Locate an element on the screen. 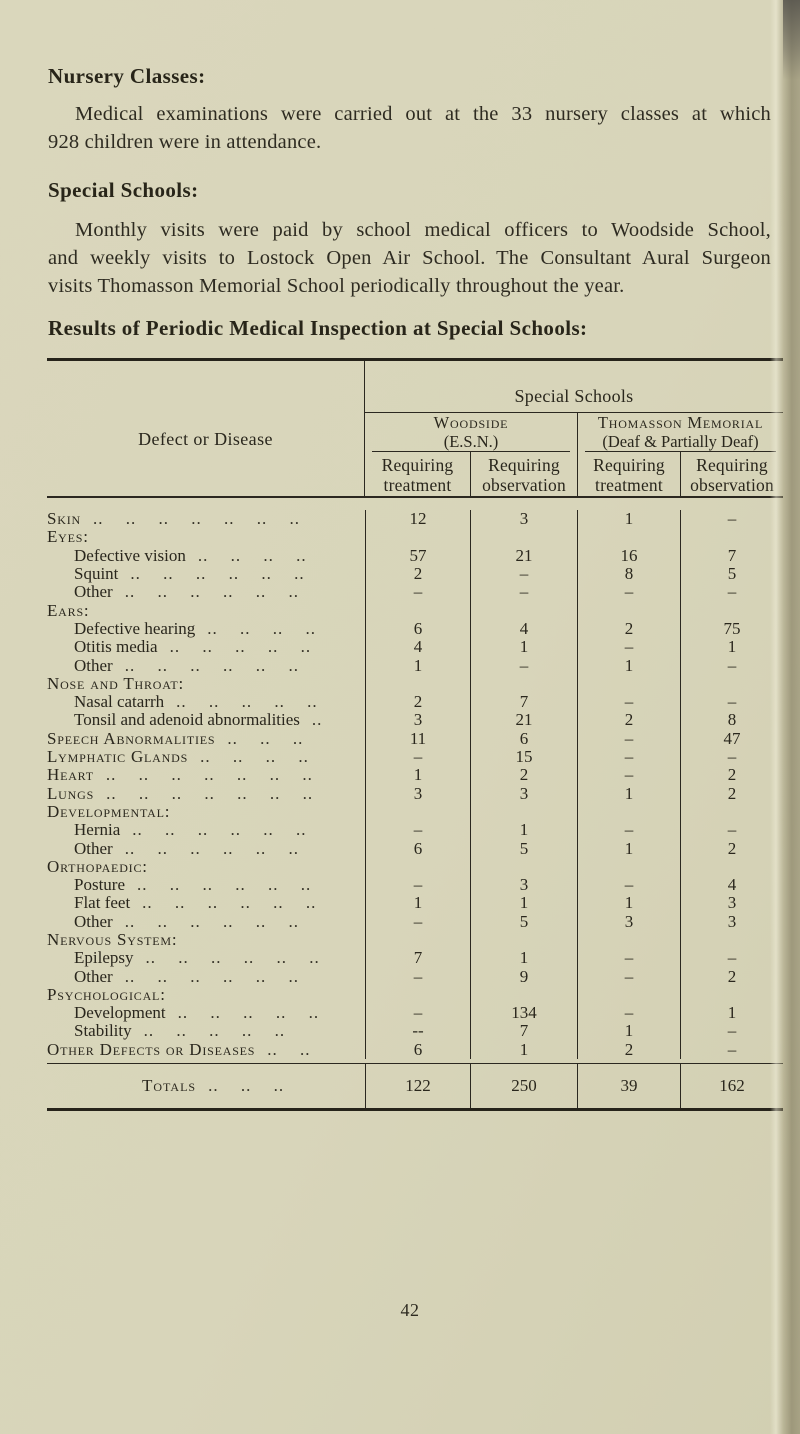  defect-label-cell: Flat feet.. .. .. .. .. .. is located at coordinates (195, 903).